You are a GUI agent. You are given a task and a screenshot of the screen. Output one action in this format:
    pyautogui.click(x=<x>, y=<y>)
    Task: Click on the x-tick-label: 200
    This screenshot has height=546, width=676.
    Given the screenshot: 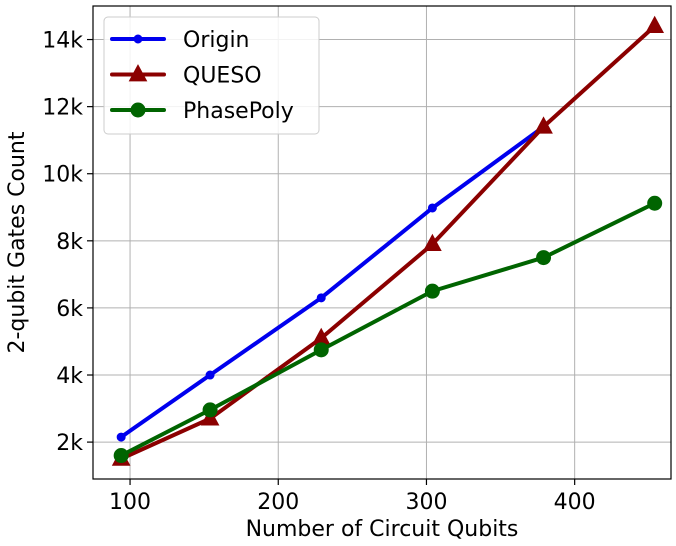 What is the action you would take?
    pyautogui.click(x=278, y=502)
    